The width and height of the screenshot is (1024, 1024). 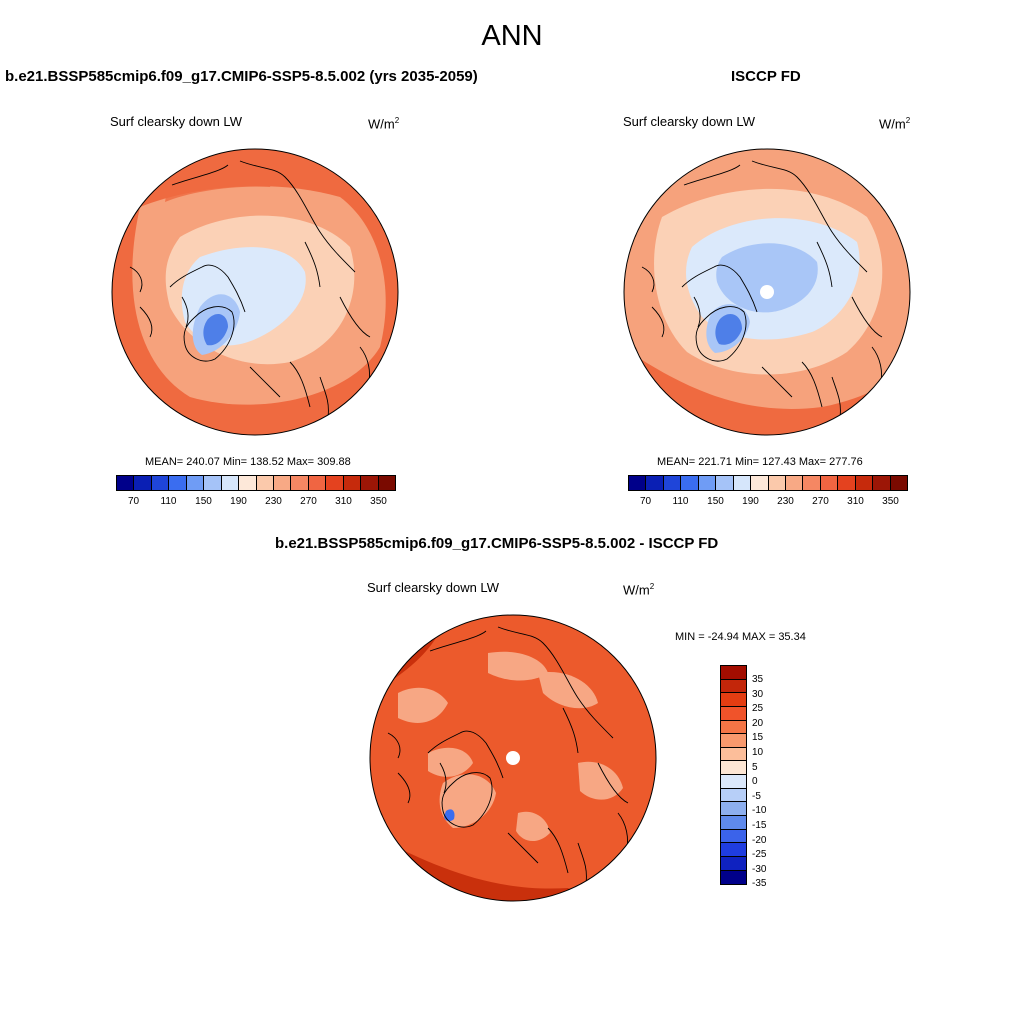 What do you see at coordinates (176, 121) in the screenshot?
I see `variable-label-model: Surf clearsky down LW` at bounding box center [176, 121].